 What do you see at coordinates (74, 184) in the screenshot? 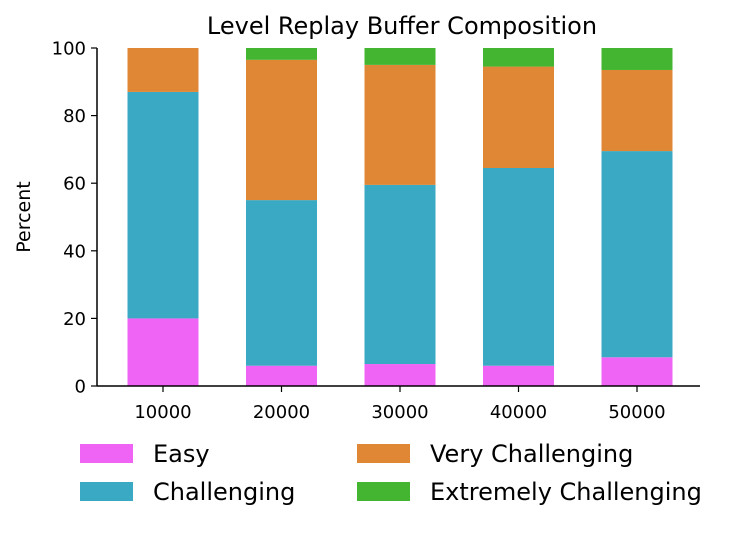
I see `y-tick-label-60: 60` at bounding box center [74, 184].